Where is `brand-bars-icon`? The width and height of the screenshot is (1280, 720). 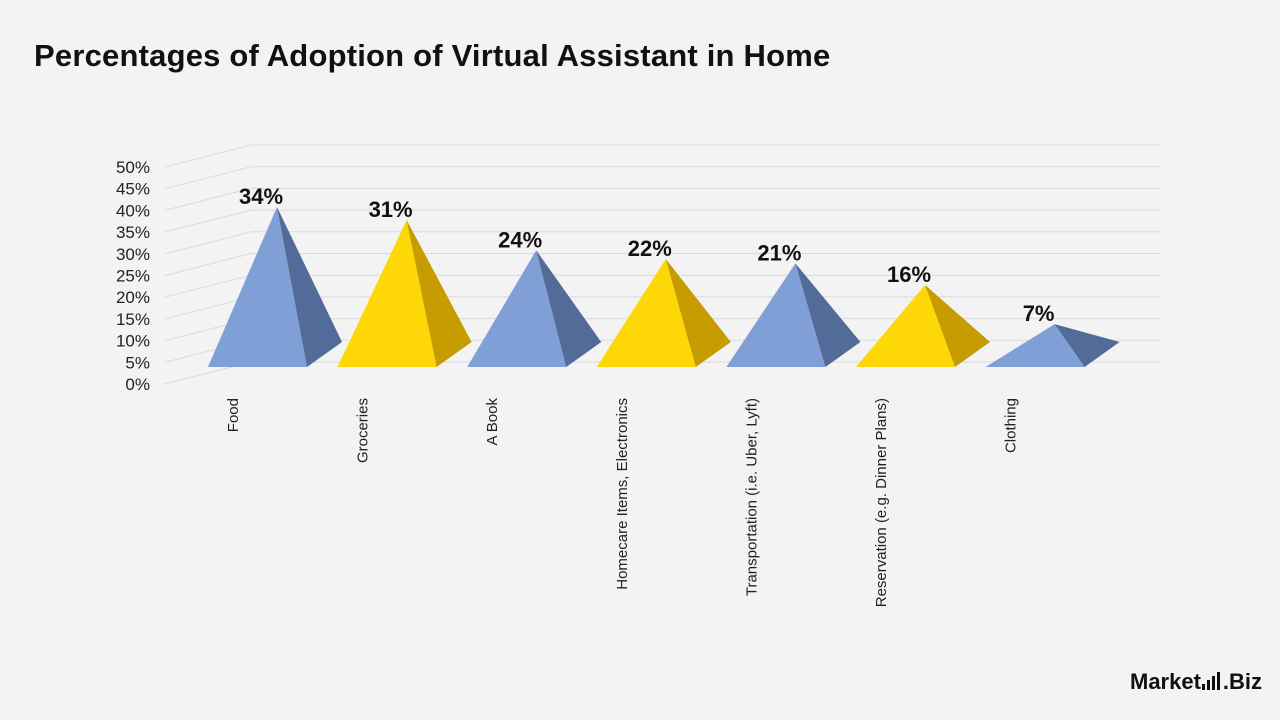 brand-bars-icon is located at coordinates (1211, 680).